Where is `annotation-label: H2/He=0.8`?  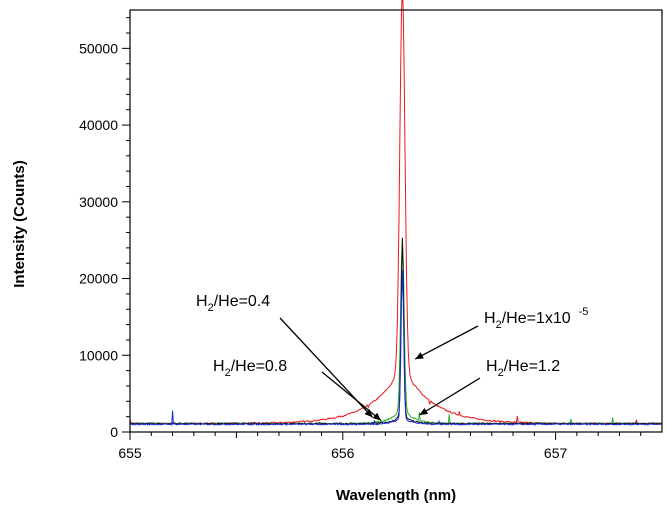 annotation-label: H2/He=0.8 is located at coordinates (297, 389).